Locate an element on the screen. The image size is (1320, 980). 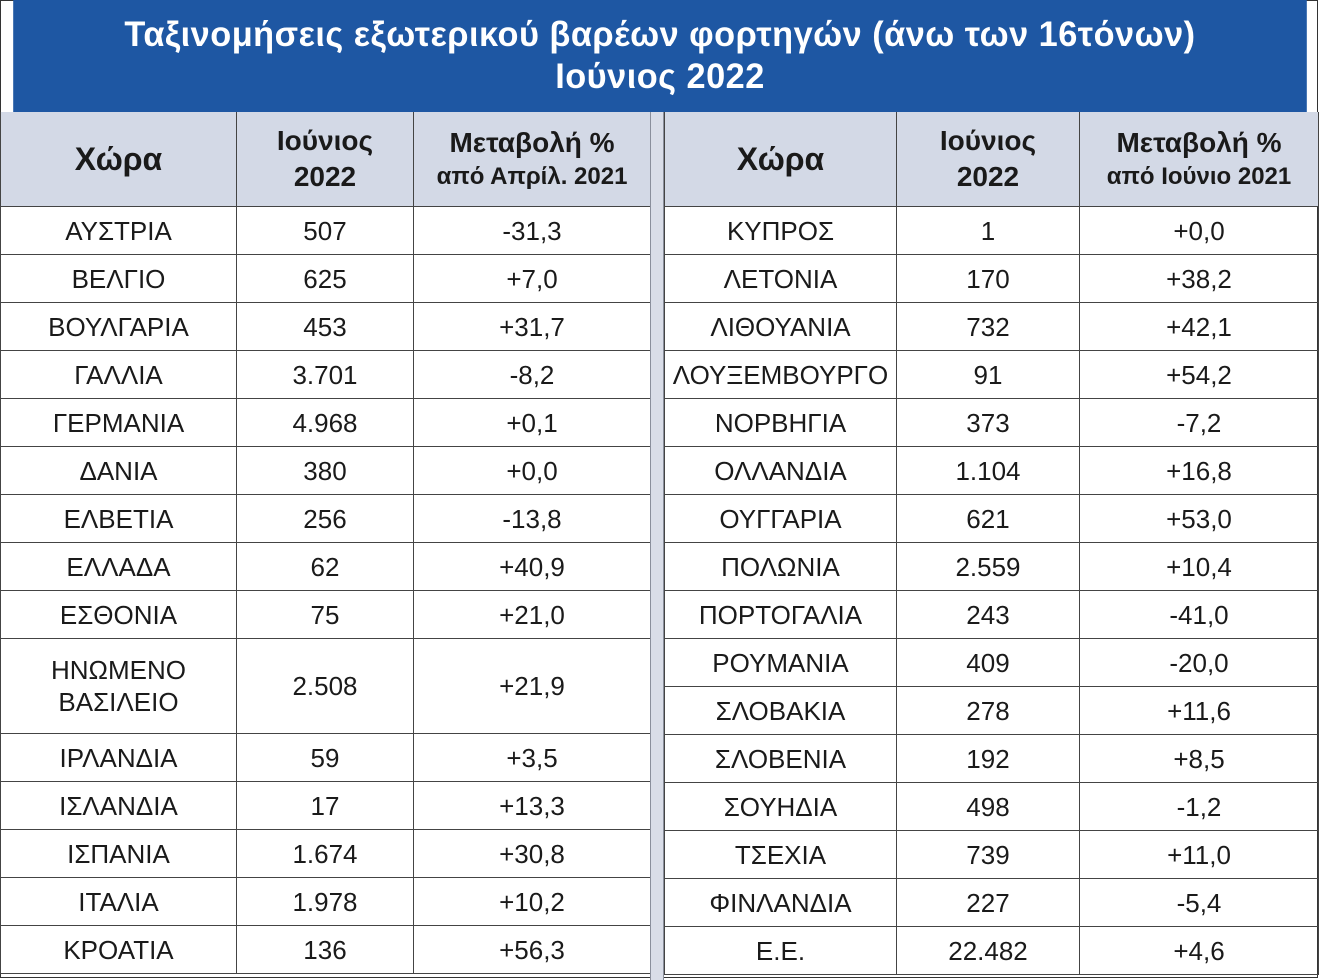
value-cell: 1.978 is located at coordinates (325, 901).